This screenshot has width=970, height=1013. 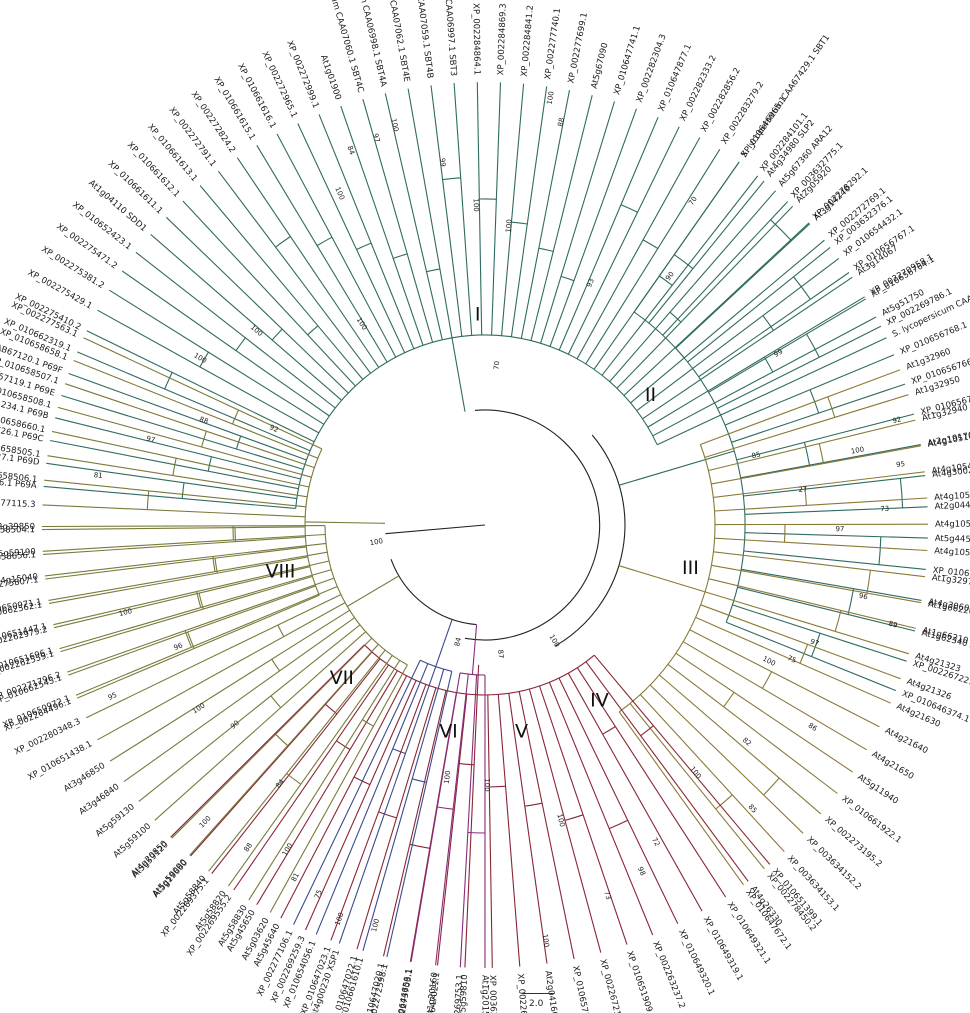 I want to click on tip-label: At4g10550, so click(x=952, y=496).